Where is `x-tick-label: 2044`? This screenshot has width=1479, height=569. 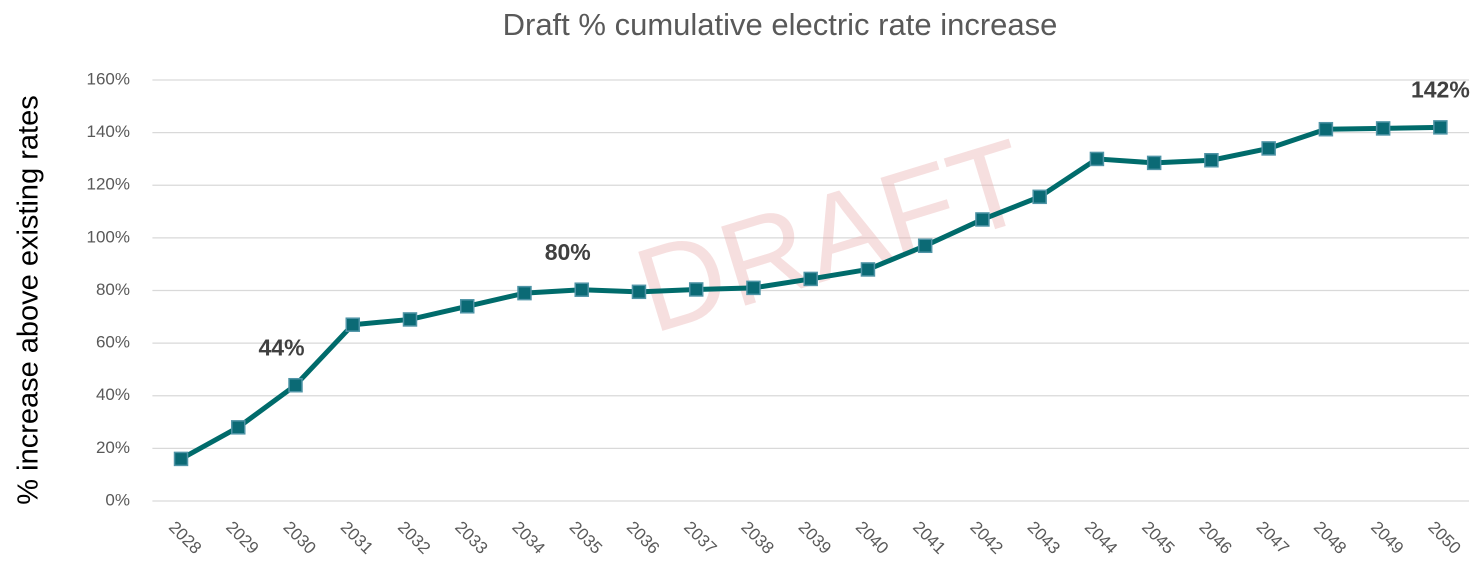 x-tick-label: 2044 is located at coordinates (1101, 538).